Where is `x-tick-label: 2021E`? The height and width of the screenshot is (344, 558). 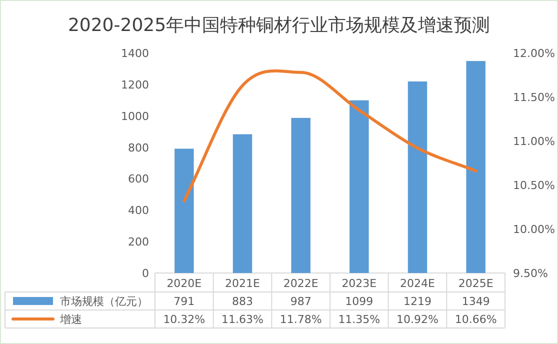 x-tick-label: 2021E is located at coordinates (242, 283).